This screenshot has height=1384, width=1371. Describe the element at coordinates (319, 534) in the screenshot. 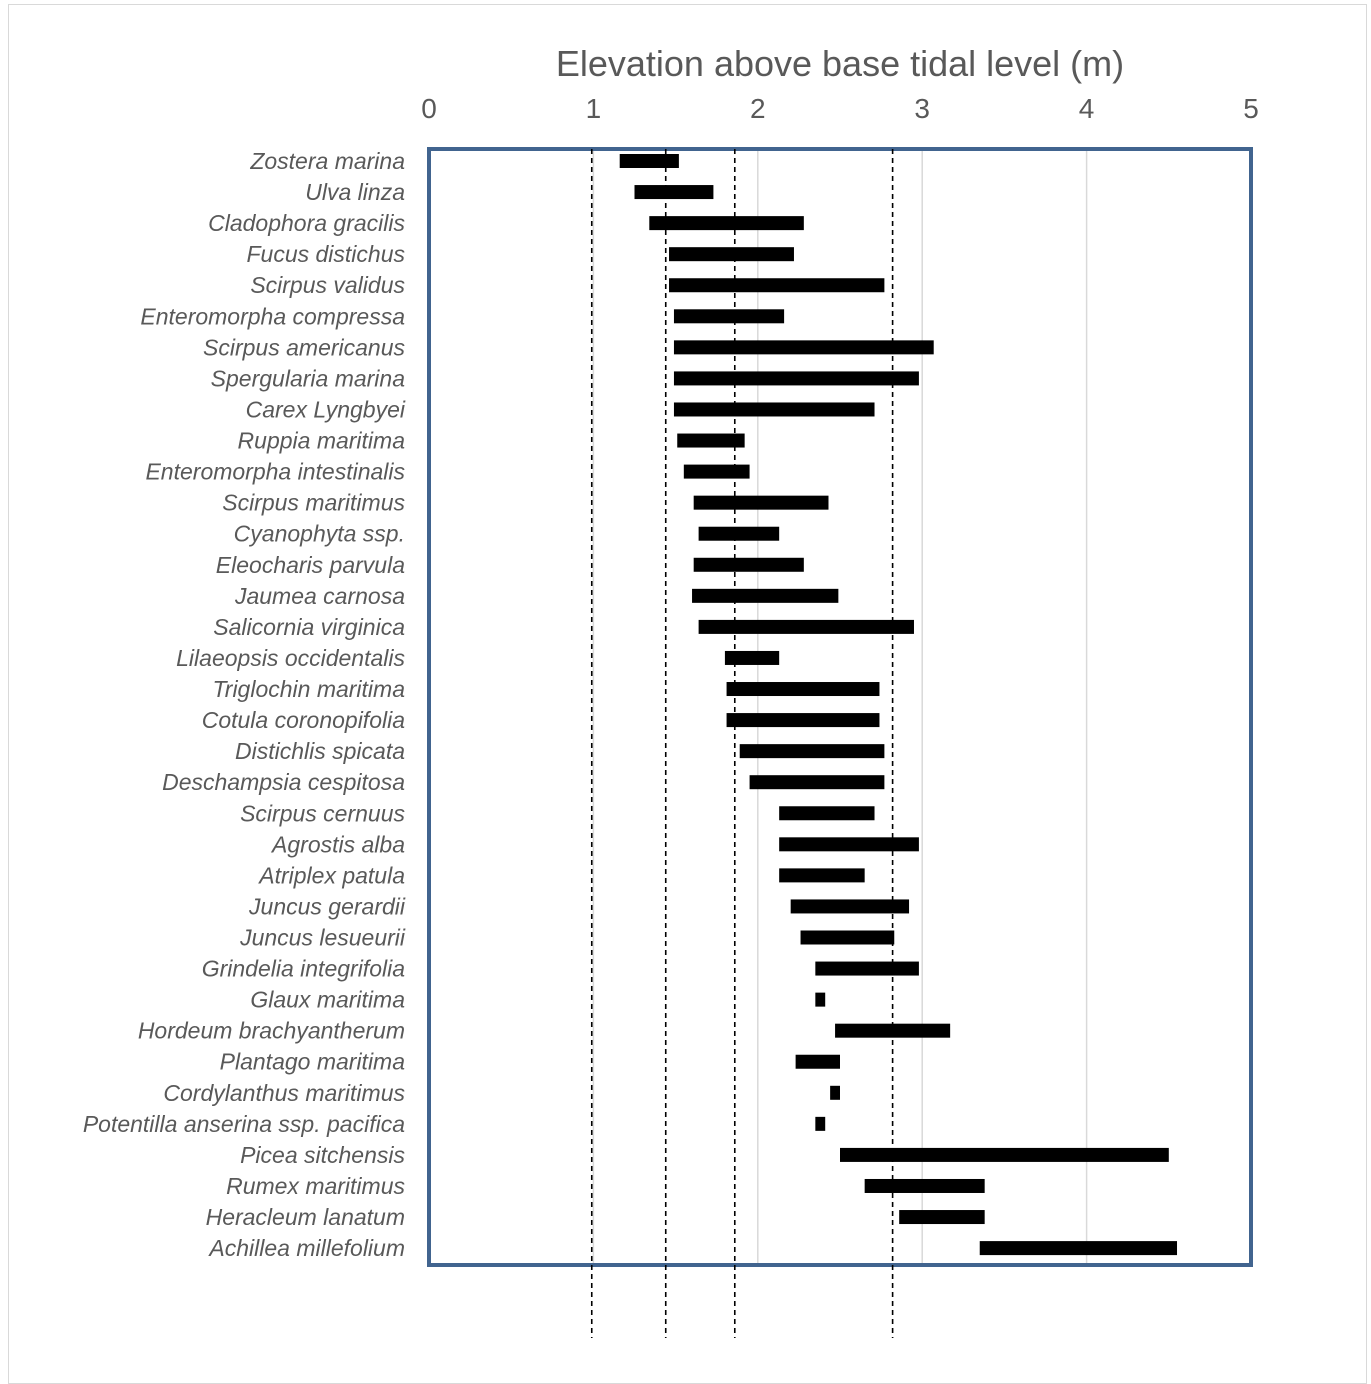

I see `species-label: Cyanophyta ssp.` at that location.